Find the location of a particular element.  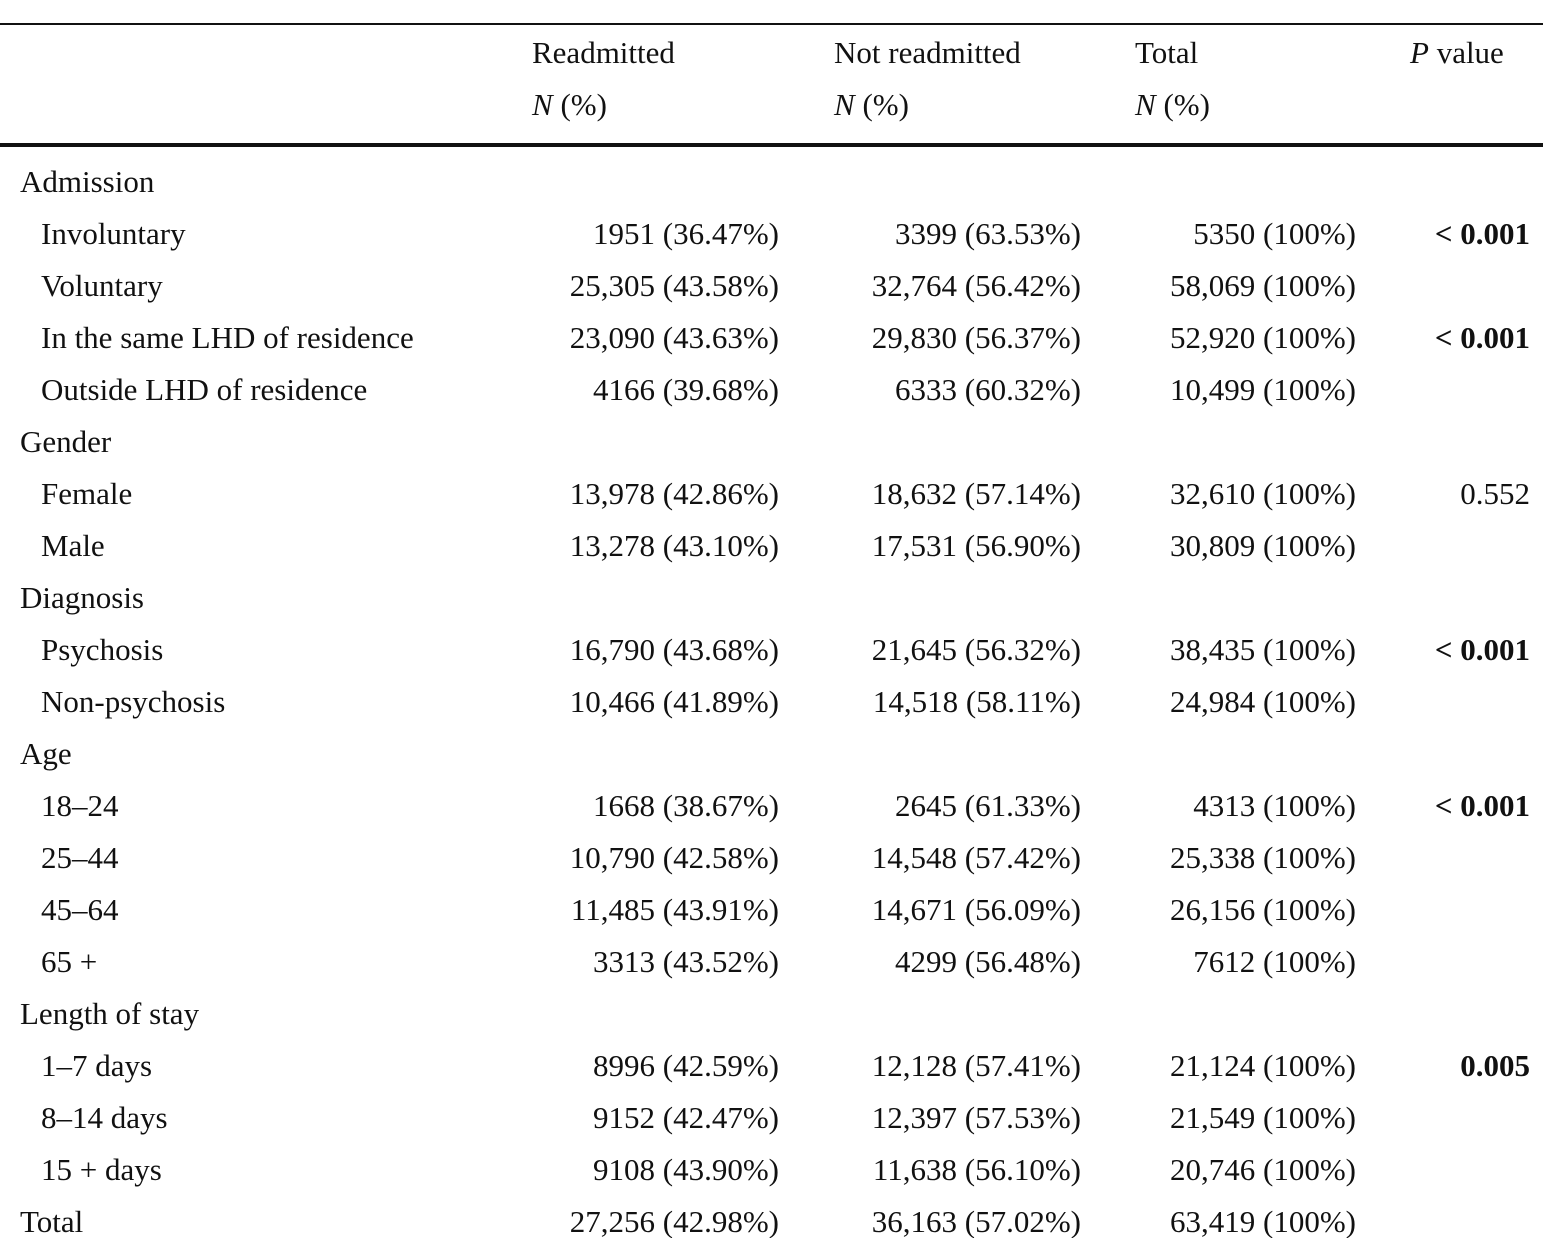

group-label: Gender is located at coordinates (66, 441).